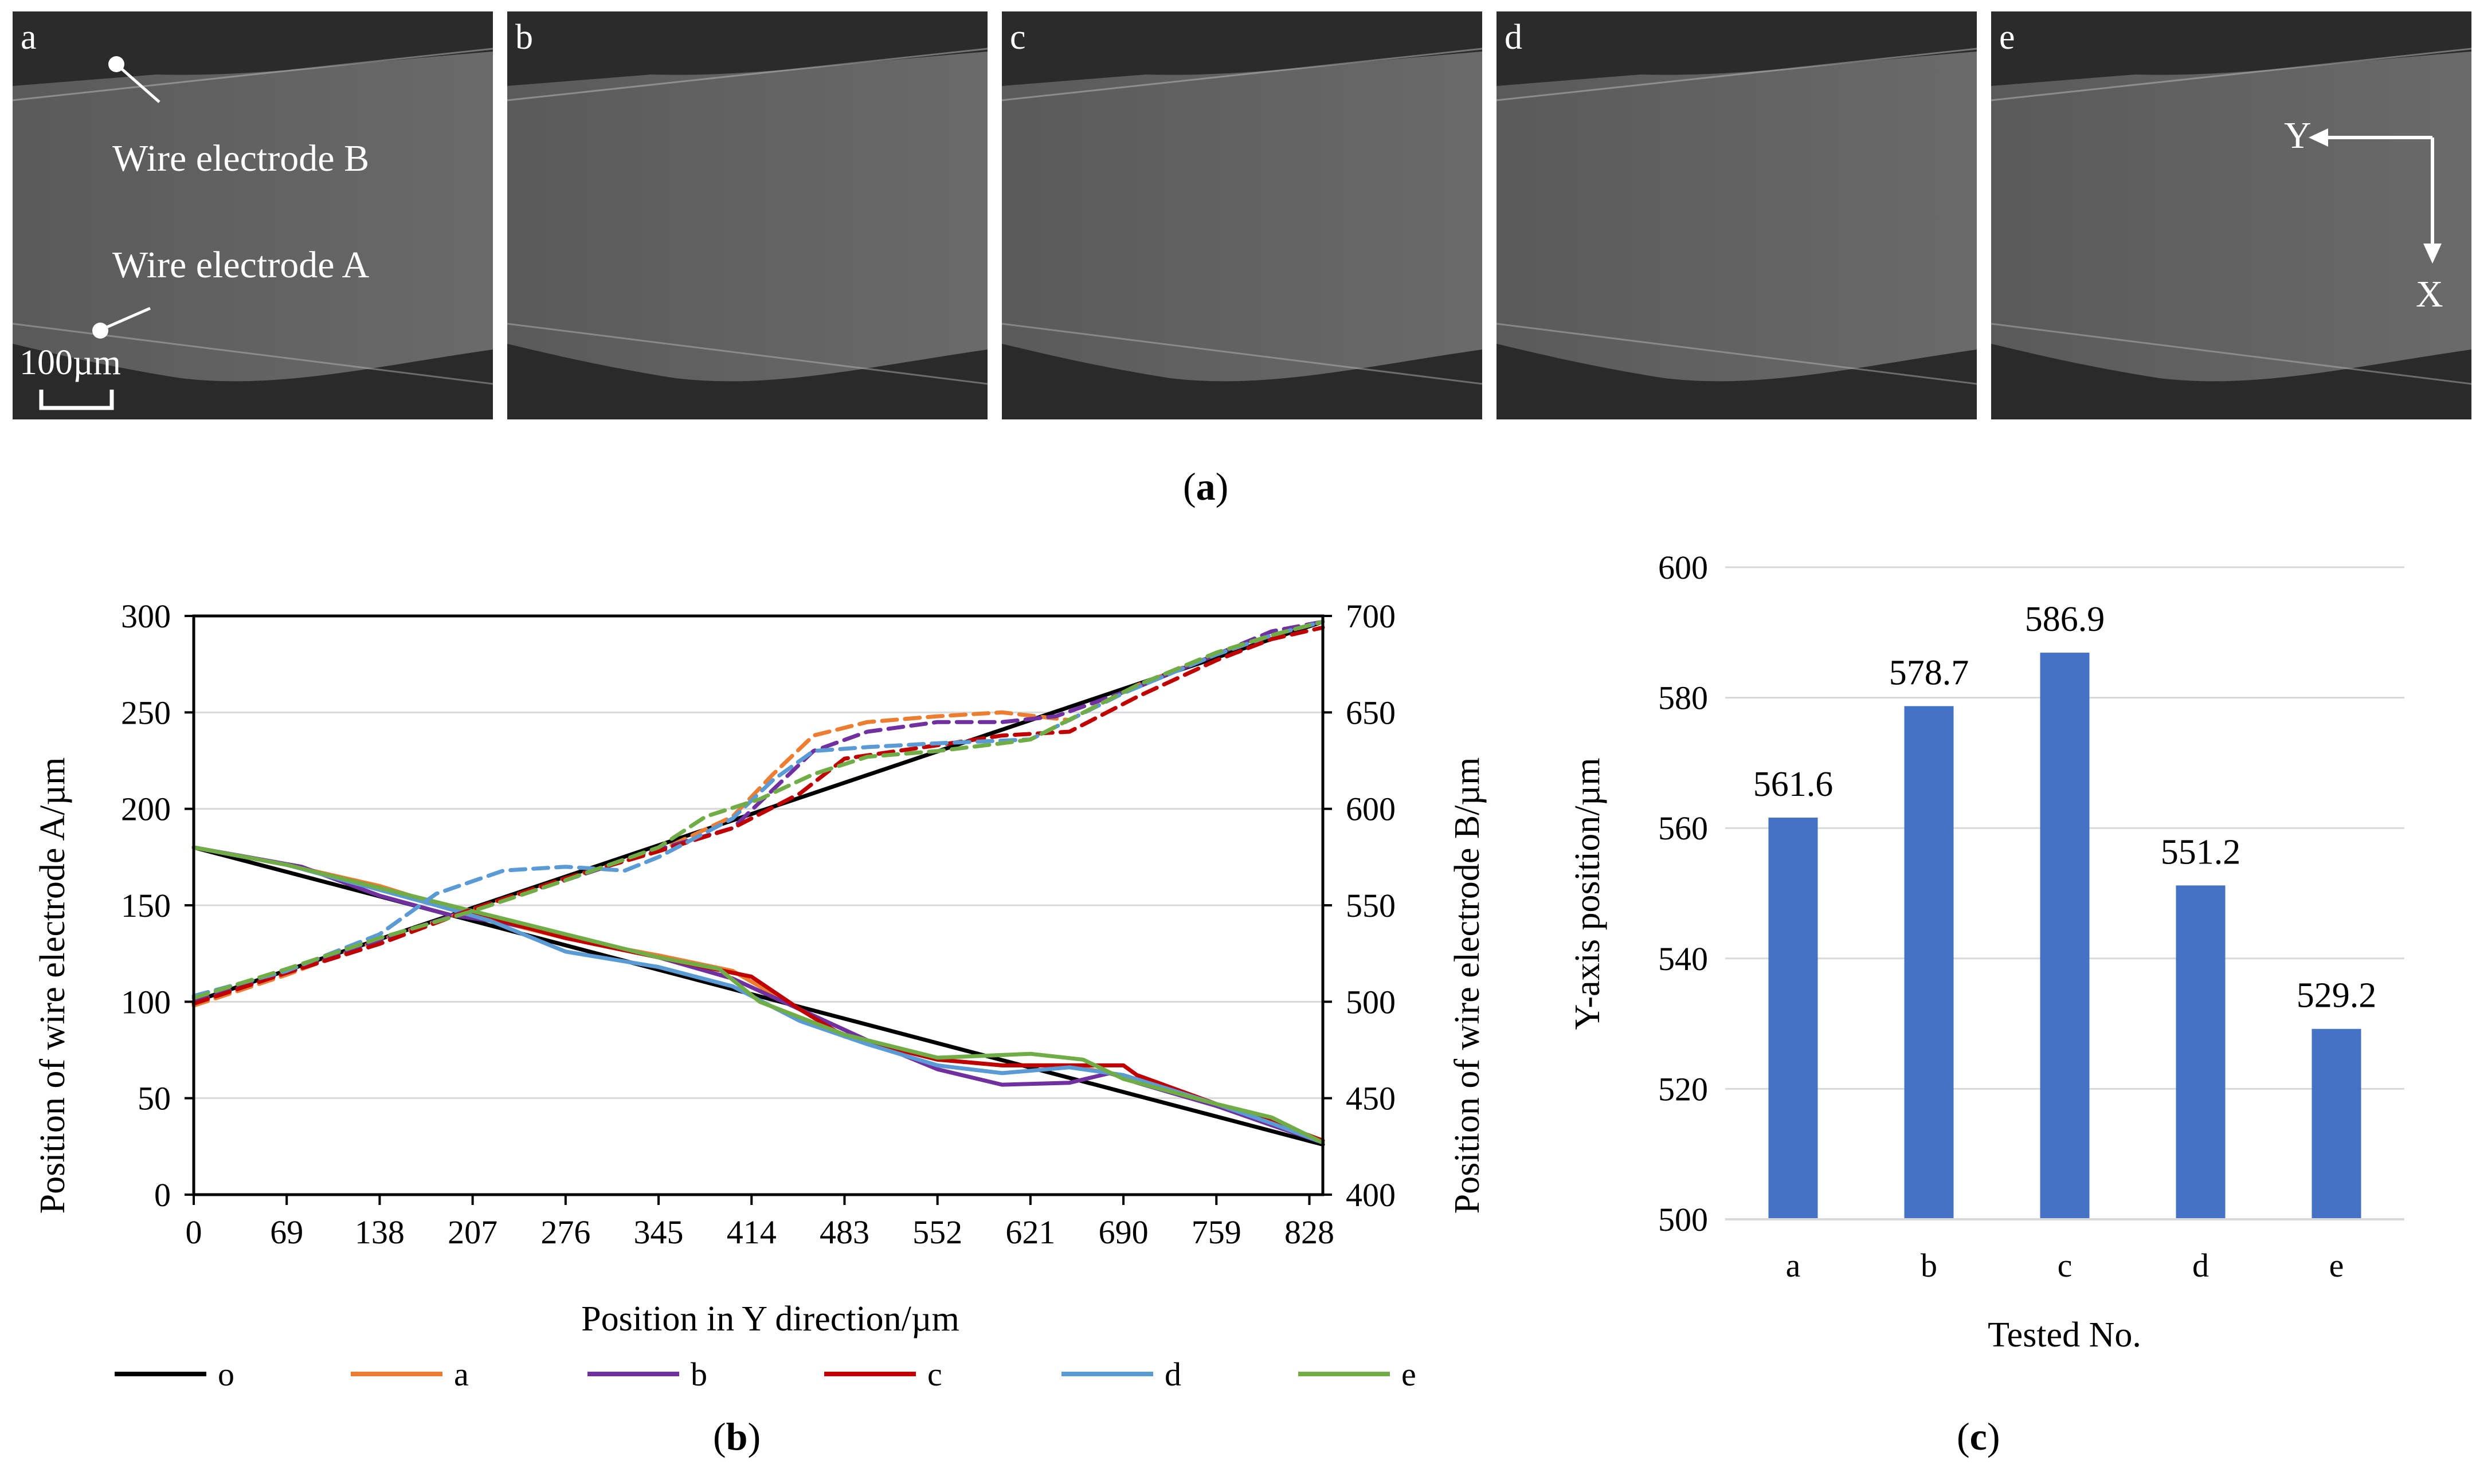  What do you see at coordinates (1357, 1374) in the screenshot?
I see `legend-item-e: e` at bounding box center [1357, 1374].